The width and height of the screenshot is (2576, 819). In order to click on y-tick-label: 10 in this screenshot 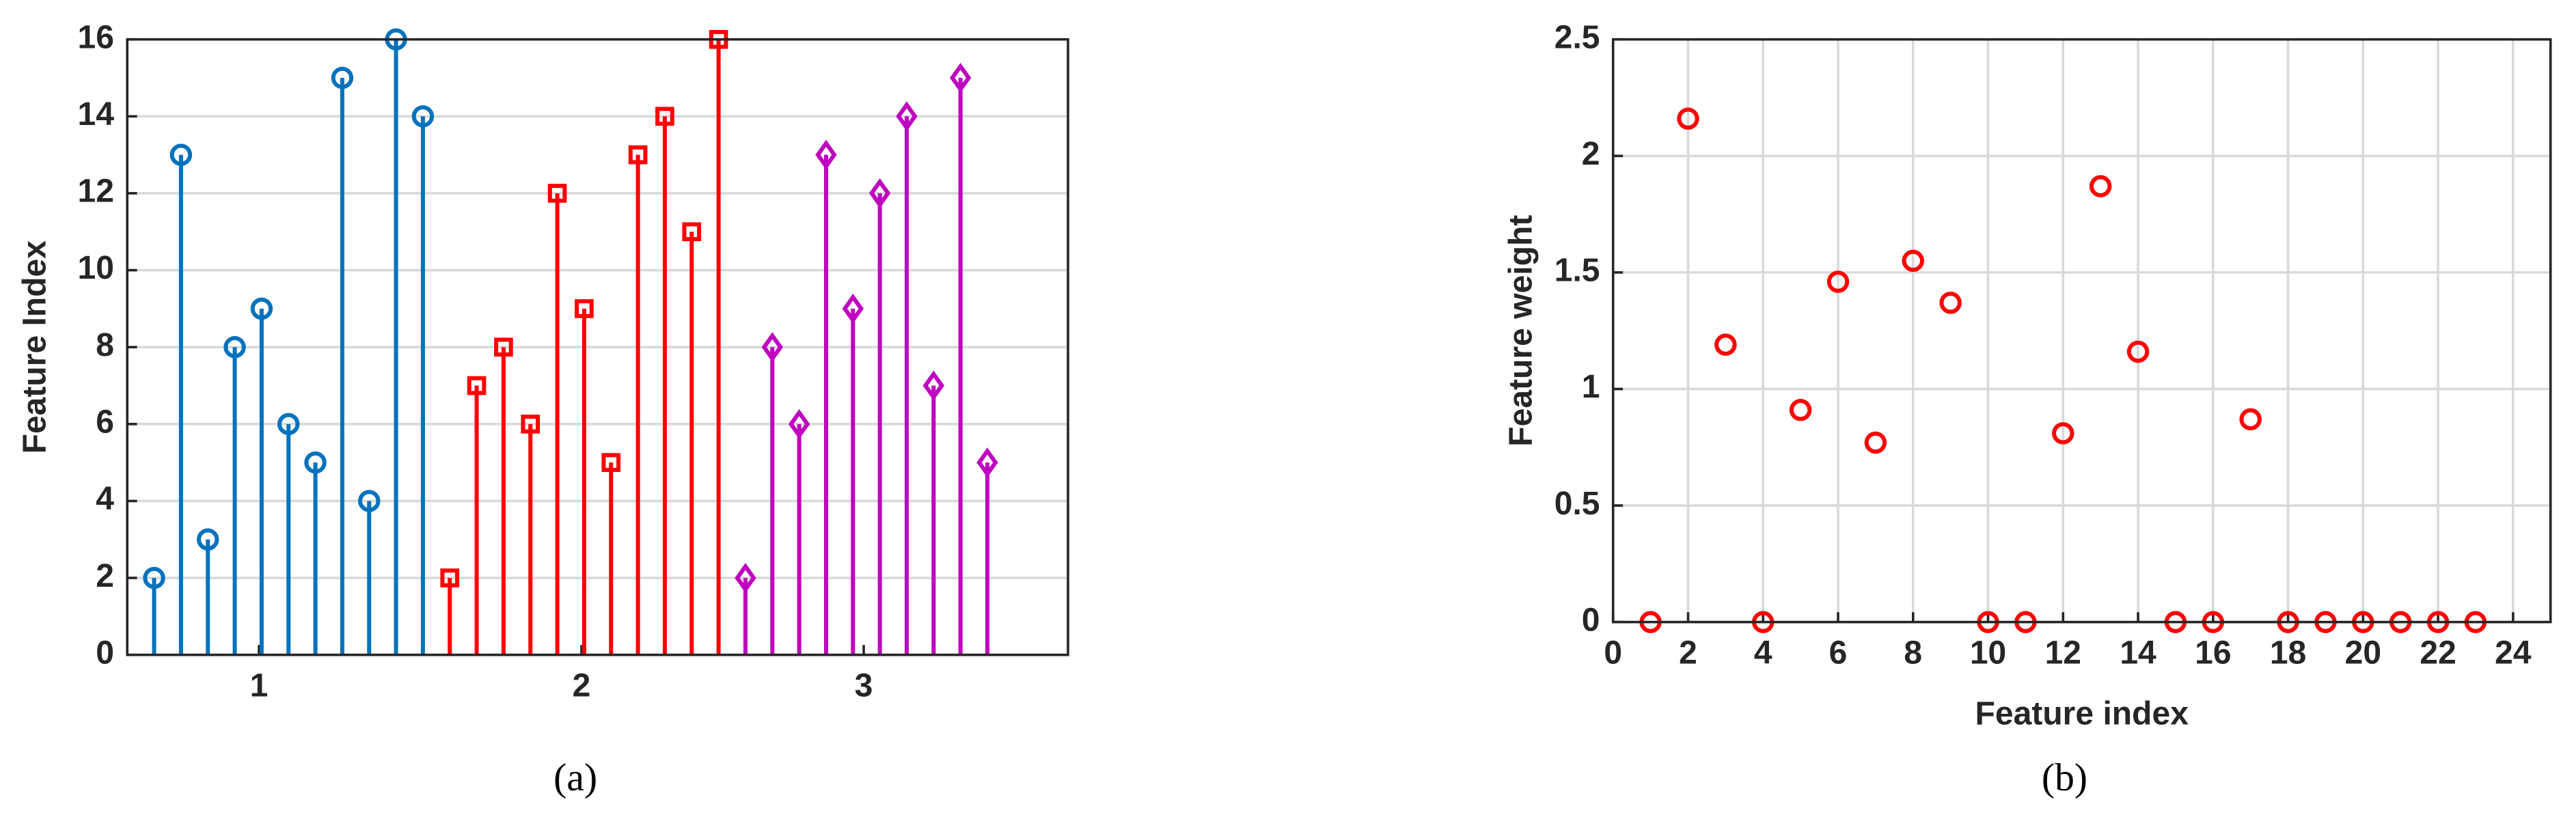, I will do `click(96, 268)`.